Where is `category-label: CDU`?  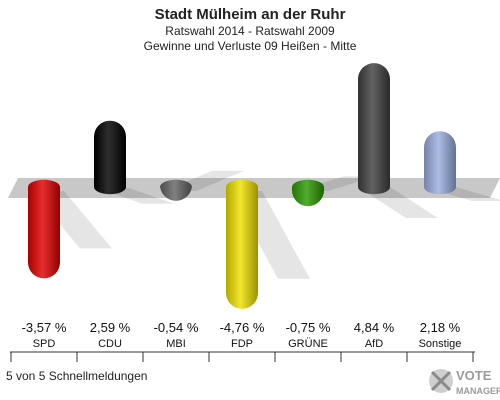 category-label: CDU is located at coordinates (110, 344).